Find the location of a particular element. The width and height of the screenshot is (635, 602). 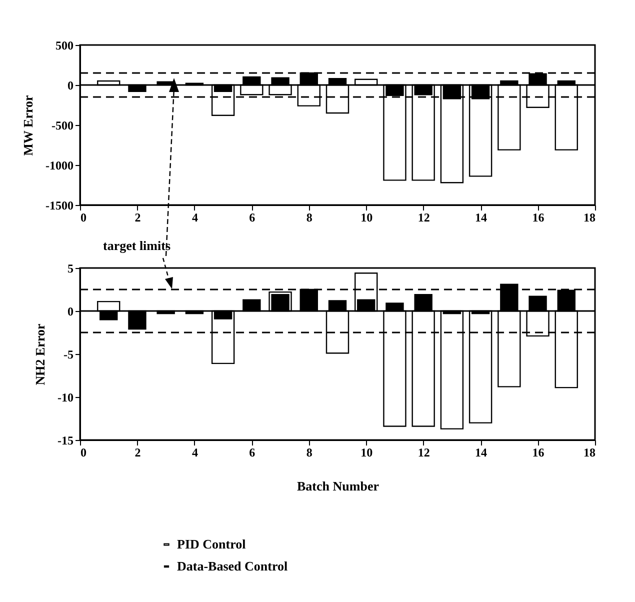

y-tick-label: -500 is located at coordinates (63, 125).